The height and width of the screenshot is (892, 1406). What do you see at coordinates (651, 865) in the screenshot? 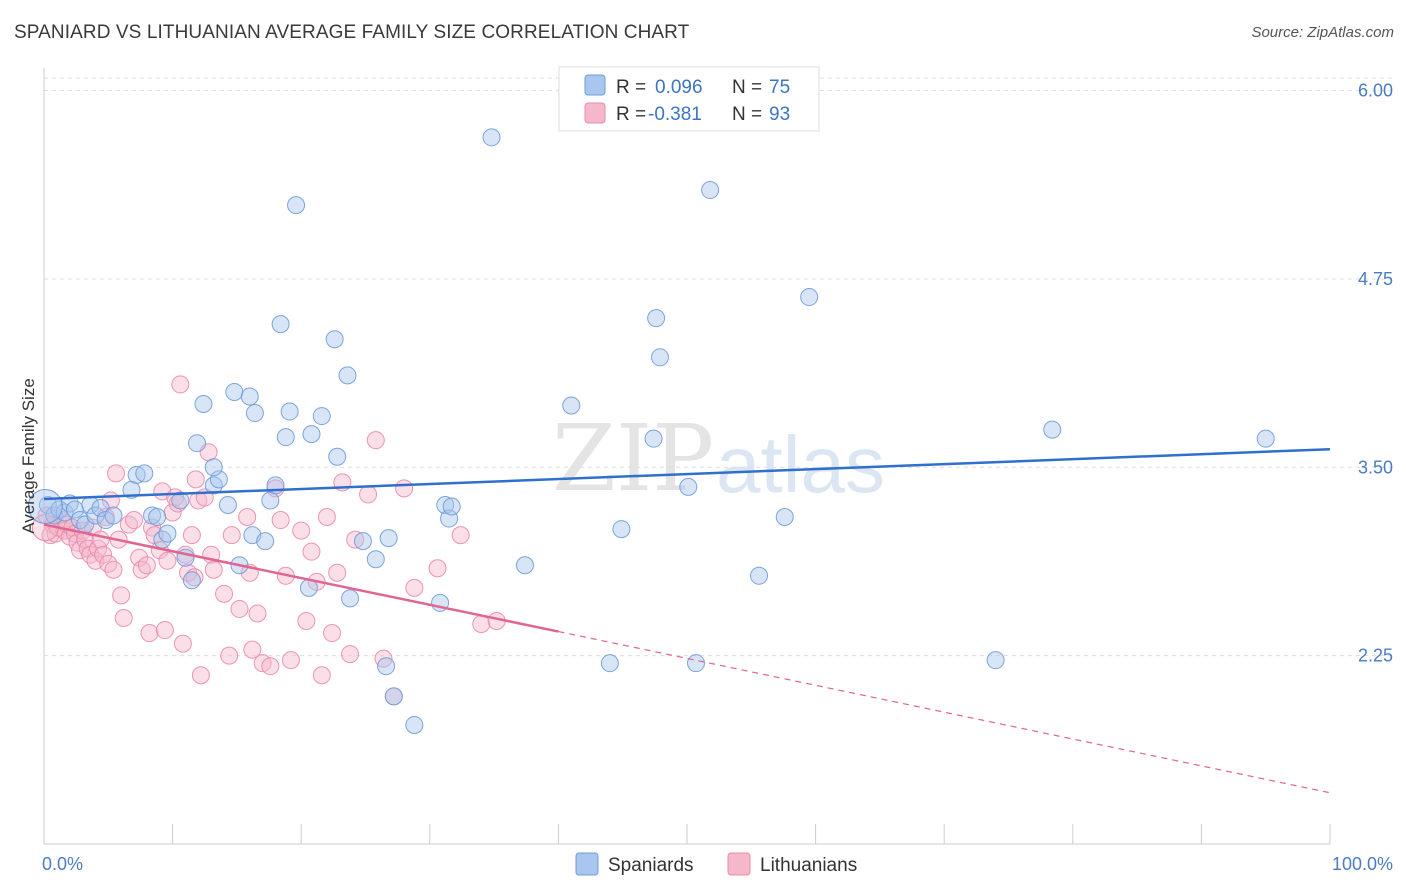
I see `bottom-legend-spaniards: Spaniards` at bounding box center [651, 865].